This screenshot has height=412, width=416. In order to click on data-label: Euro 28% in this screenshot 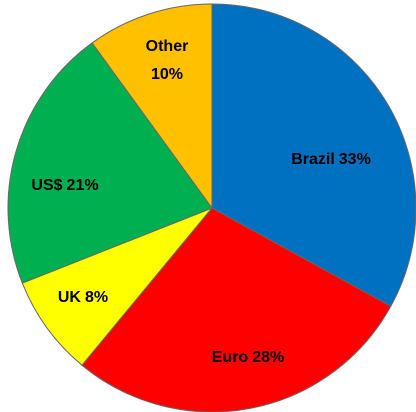, I will do `click(248, 357)`.